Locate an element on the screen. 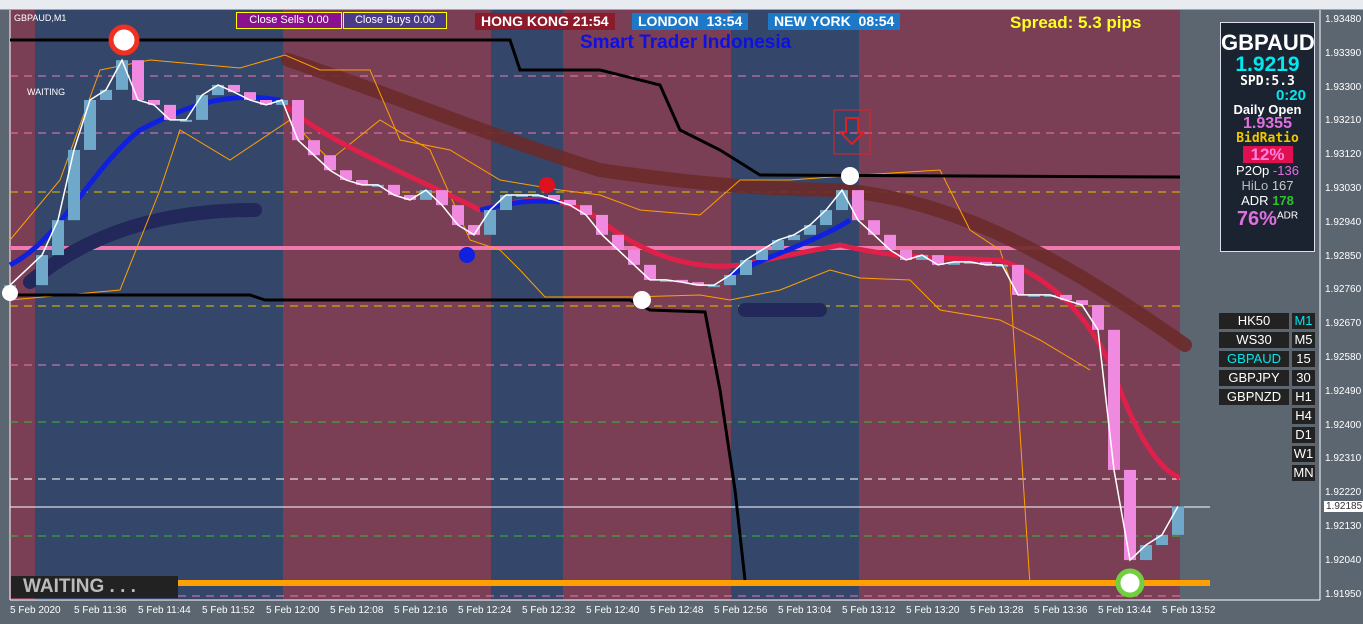  y-tick-label: 1.92670 is located at coordinates (1343, 324).